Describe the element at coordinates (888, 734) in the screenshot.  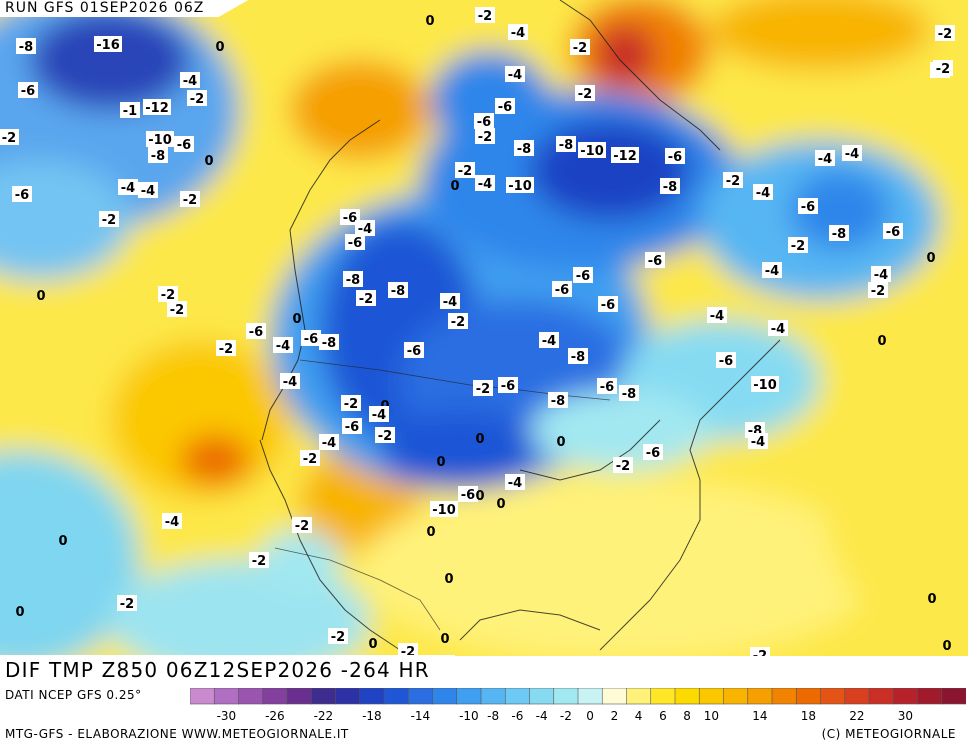
I see `credit-right: (C) METEOGIORNALE` at that location.